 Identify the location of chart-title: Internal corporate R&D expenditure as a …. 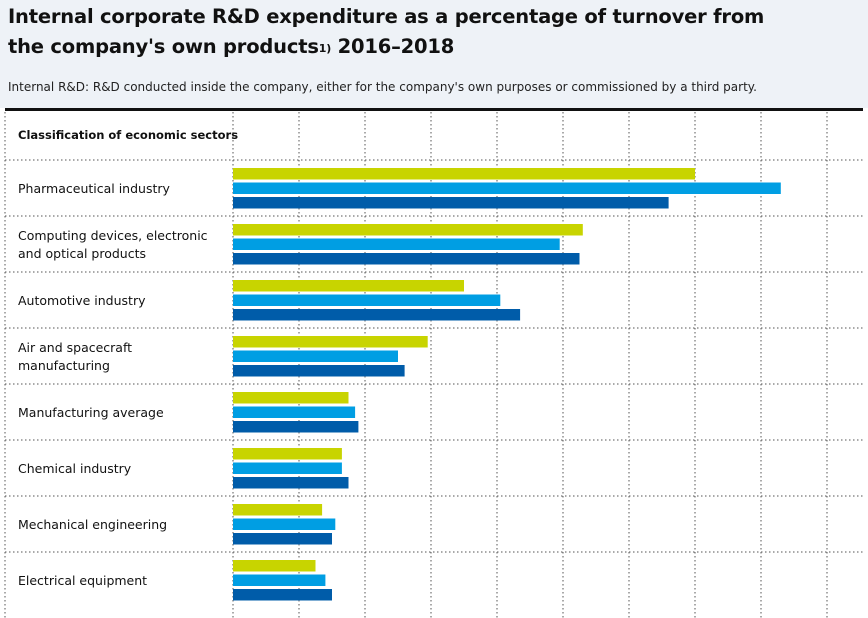
(433, 32).